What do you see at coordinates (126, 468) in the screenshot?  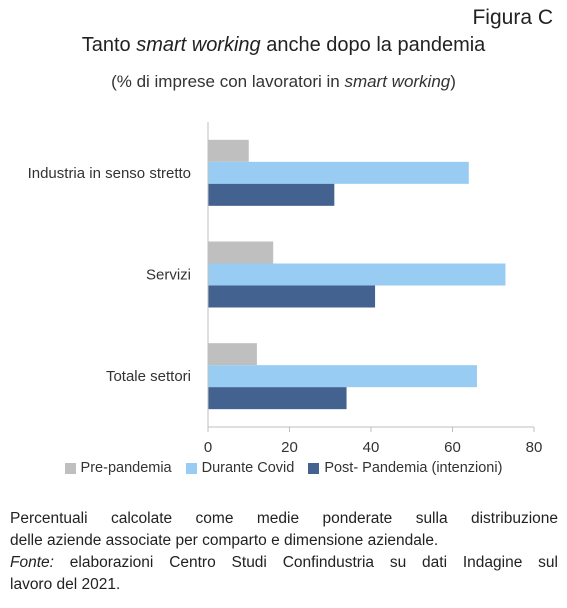 I see `legend-label: Pre-pandemia` at bounding box center [126, 468].